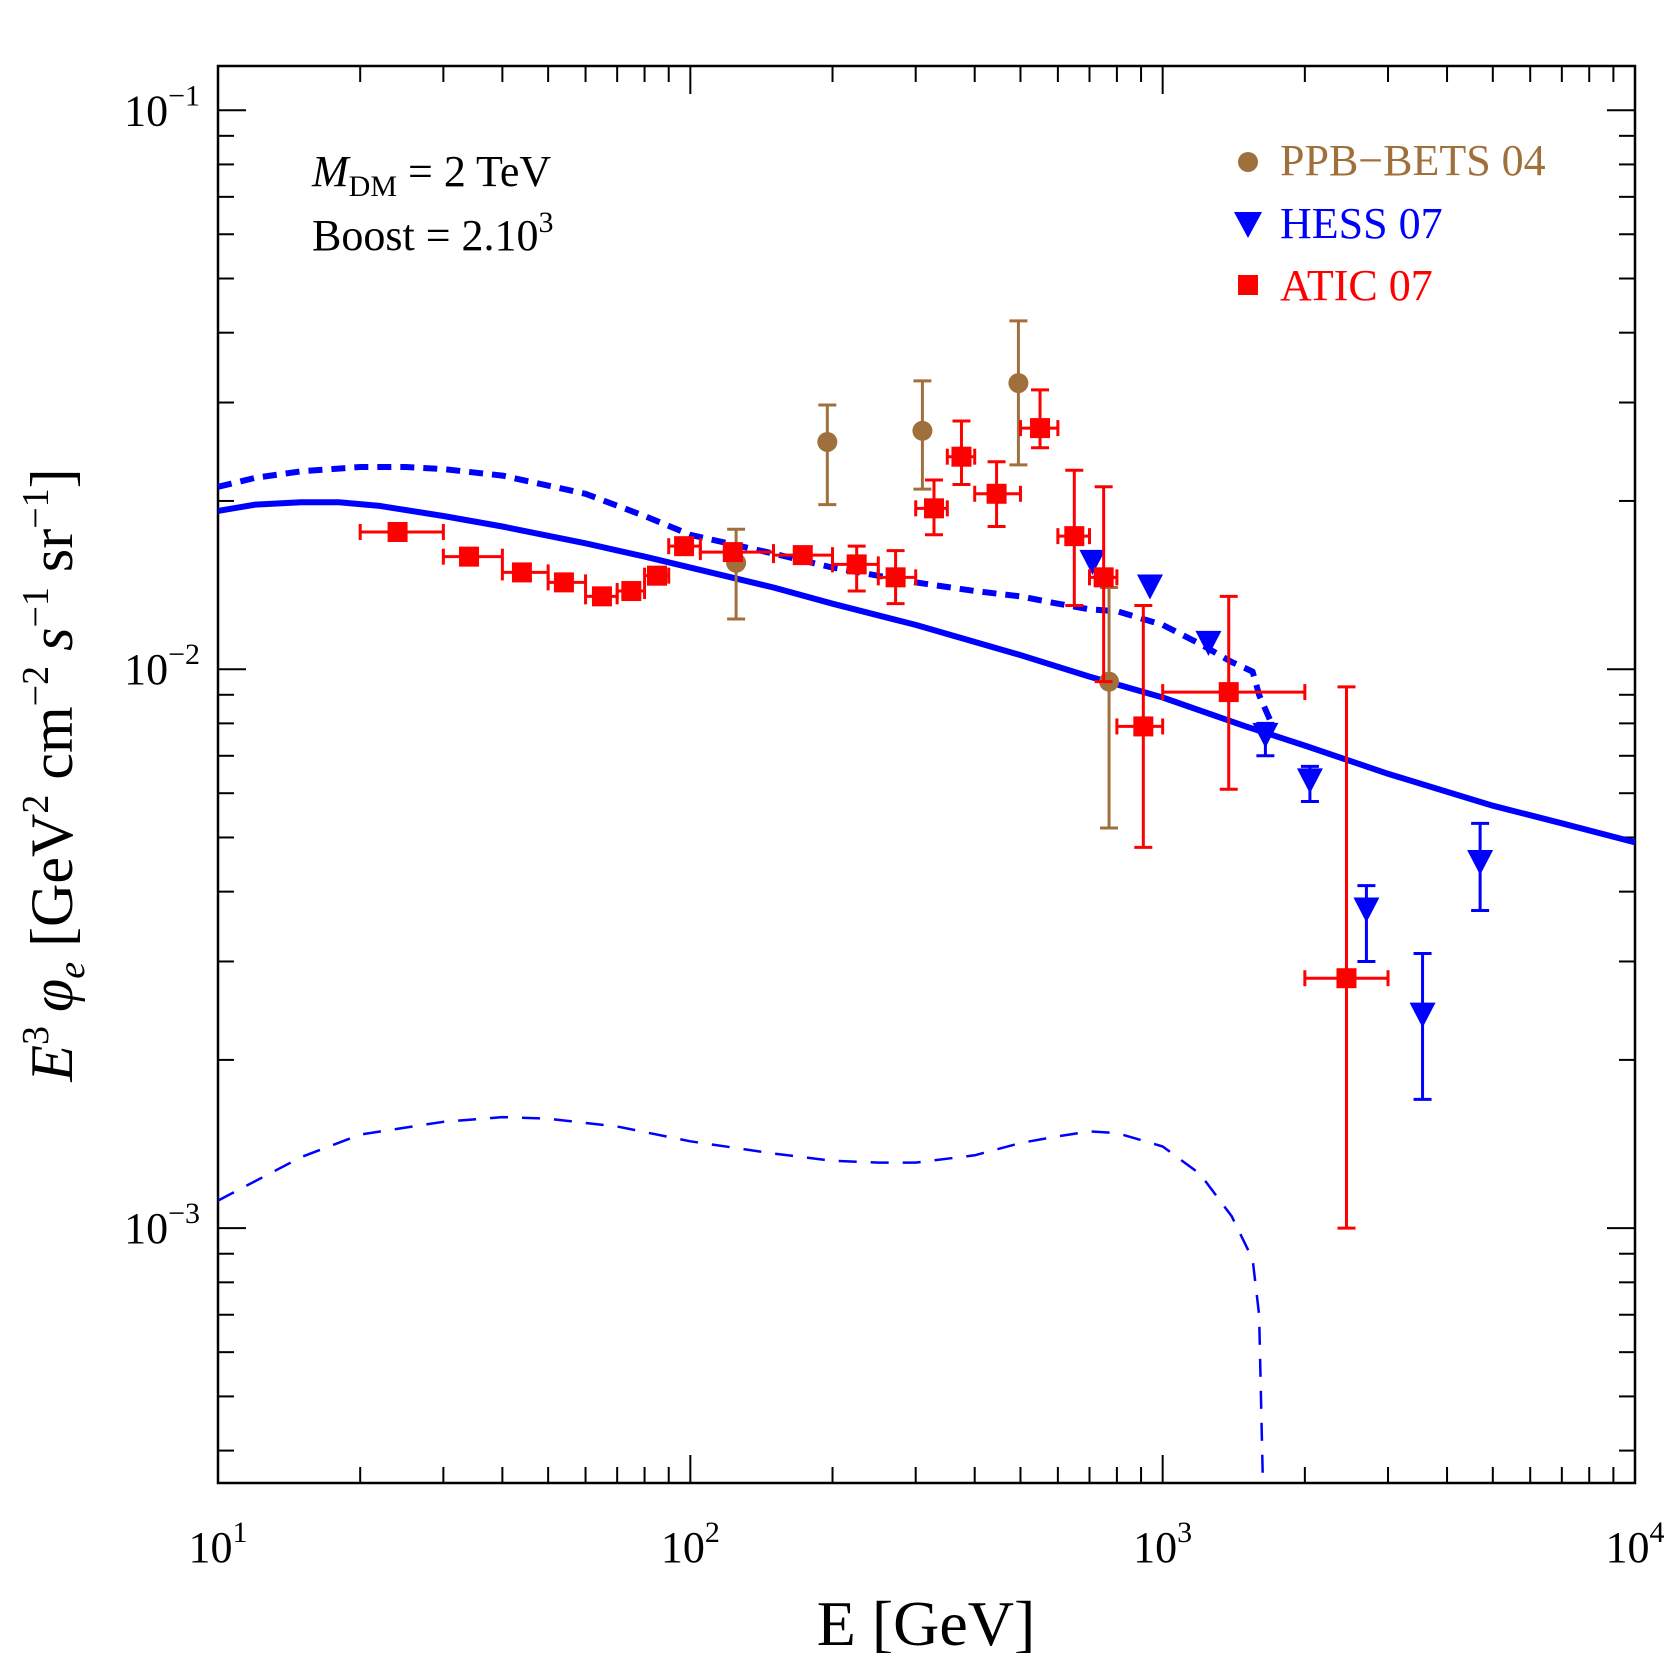 The height and width of the screenshot is (1658, 1667). Describe the element at coordinates (1248, 225) in the screenshot. I see `legend-marker-hess` at that location.